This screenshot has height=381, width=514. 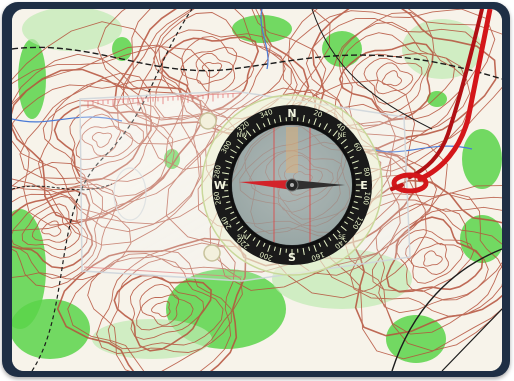 I want to click on intercardinal-sw: SW, so click(x=242, y=237).